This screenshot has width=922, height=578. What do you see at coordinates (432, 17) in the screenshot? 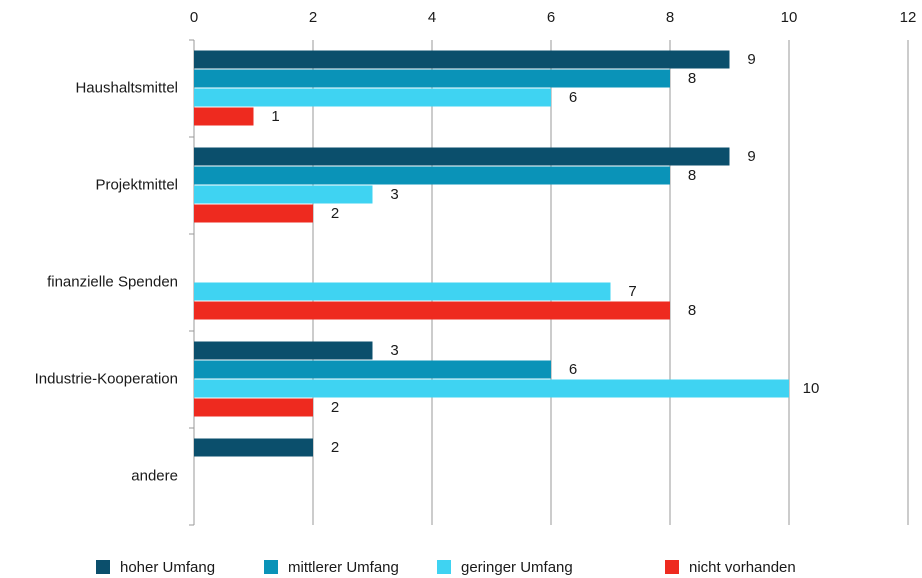
I see `x-tick-label: 4` at bounding box center [432, 17].